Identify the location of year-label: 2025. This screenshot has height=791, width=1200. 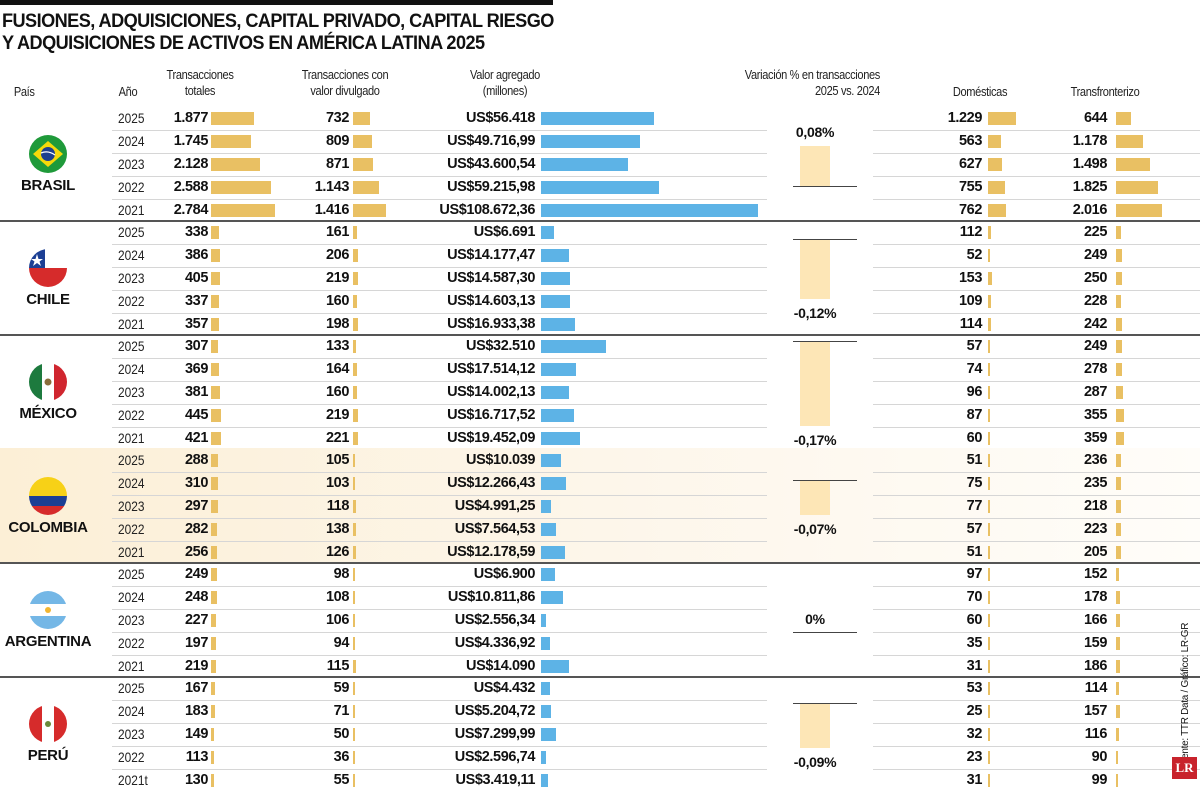
(131, 688).